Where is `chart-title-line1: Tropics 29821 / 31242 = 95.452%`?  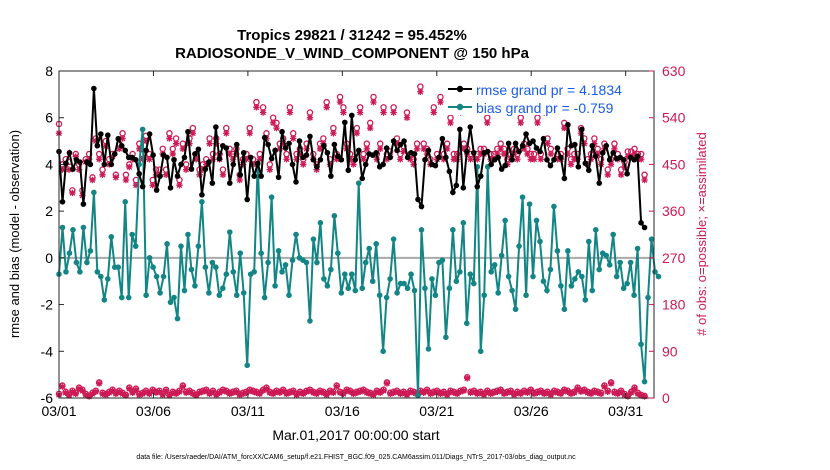 chart-title-line1: Tropics 29821 / 31242 = 95.452% is located at coordinates (352, 35).